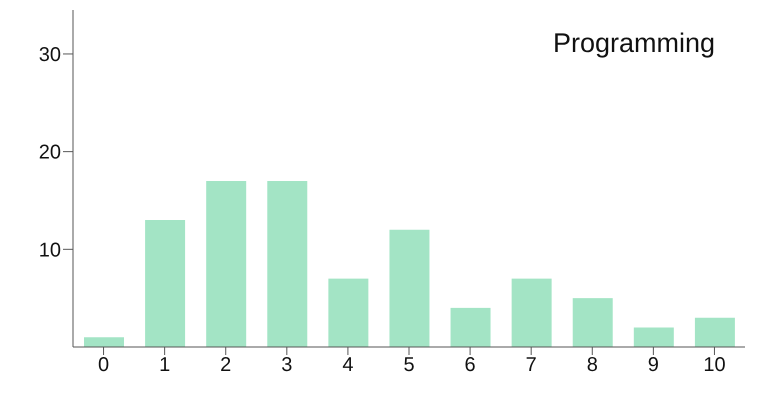 The width and height of the screenshot is (763, 400). What do you see at coordinates (470, 365) in the screenshot?
I see `x-tick-label: 6` at bounding box center [470, 365].